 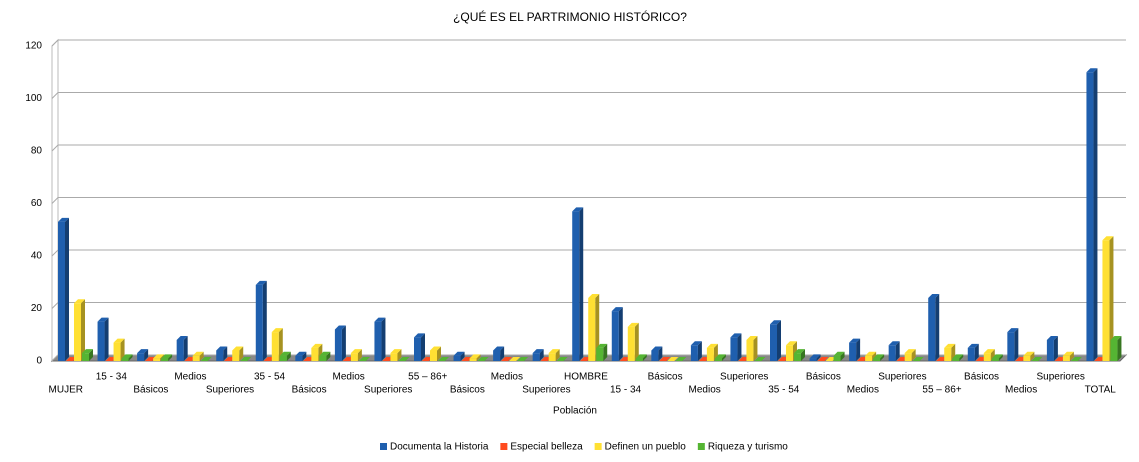 What do you see at coordinates (383, 446) in the screenshot?
I see `legend-swatch` at bounding box center [383, 446].